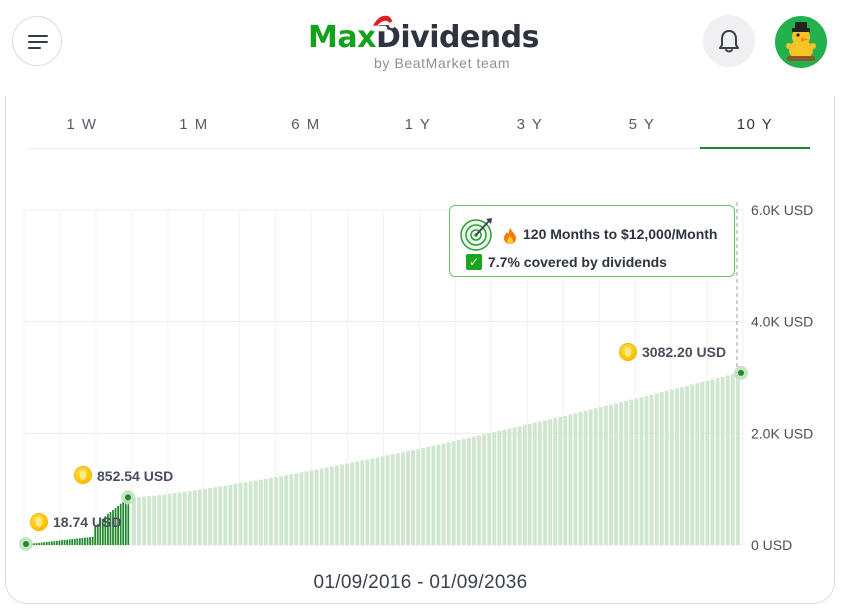 Image resolution: width=841 pixels, height=609 pixels. Describe the element at coordinates (342, 37) in the screenshot. I see `logo-max: Max` at that location.